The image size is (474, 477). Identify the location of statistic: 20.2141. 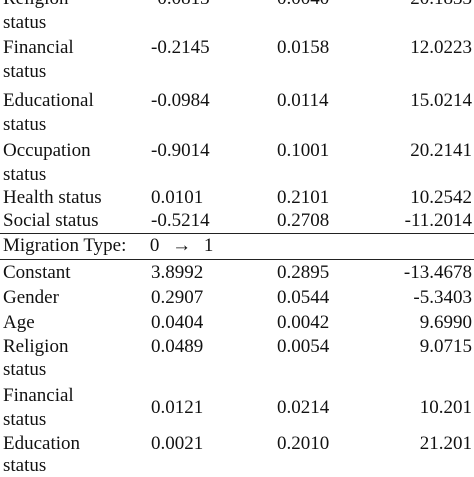
(441, 150).